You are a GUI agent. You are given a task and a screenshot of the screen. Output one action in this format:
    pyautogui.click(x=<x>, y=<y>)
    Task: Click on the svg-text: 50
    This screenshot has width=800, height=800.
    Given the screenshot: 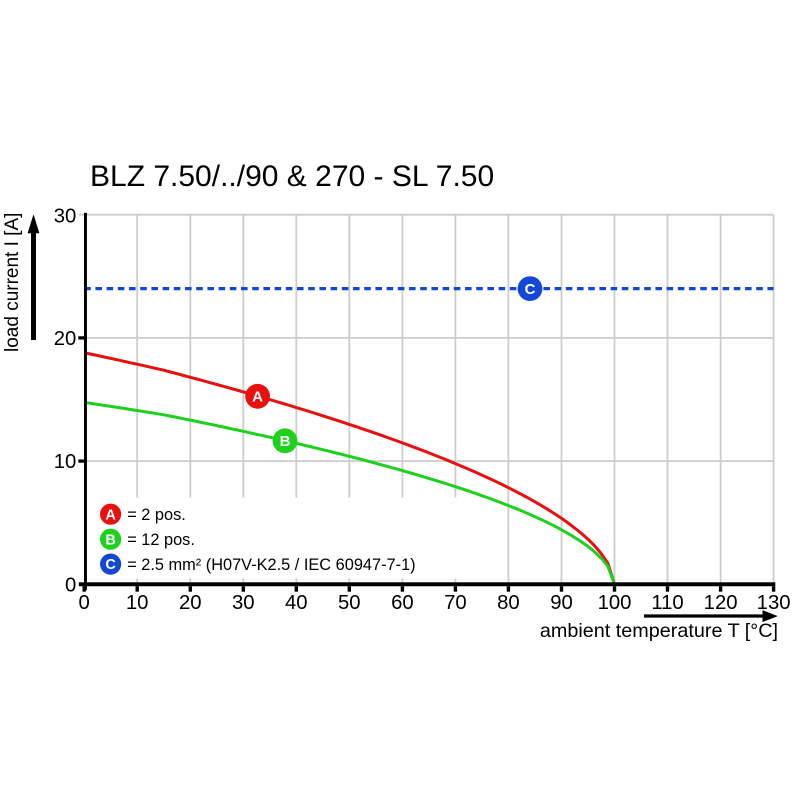 What is the action you would take?
    pyautogui.click(x=349, y=603)
    